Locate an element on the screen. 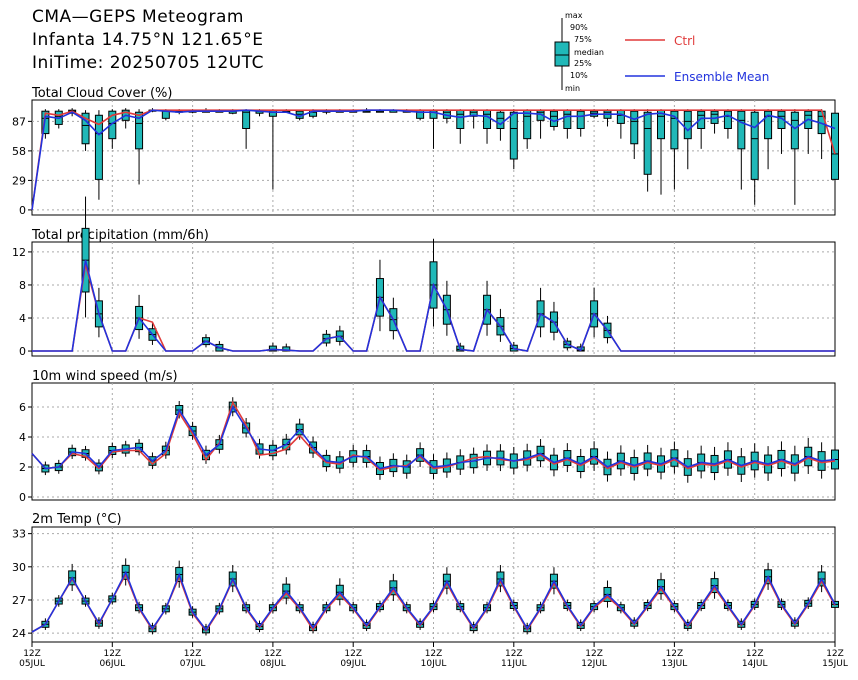 Image resolution: width=858 pixels, height=680 pixels. legend-mean-label: Ensemble Mean is located at coordinates (721, 77).